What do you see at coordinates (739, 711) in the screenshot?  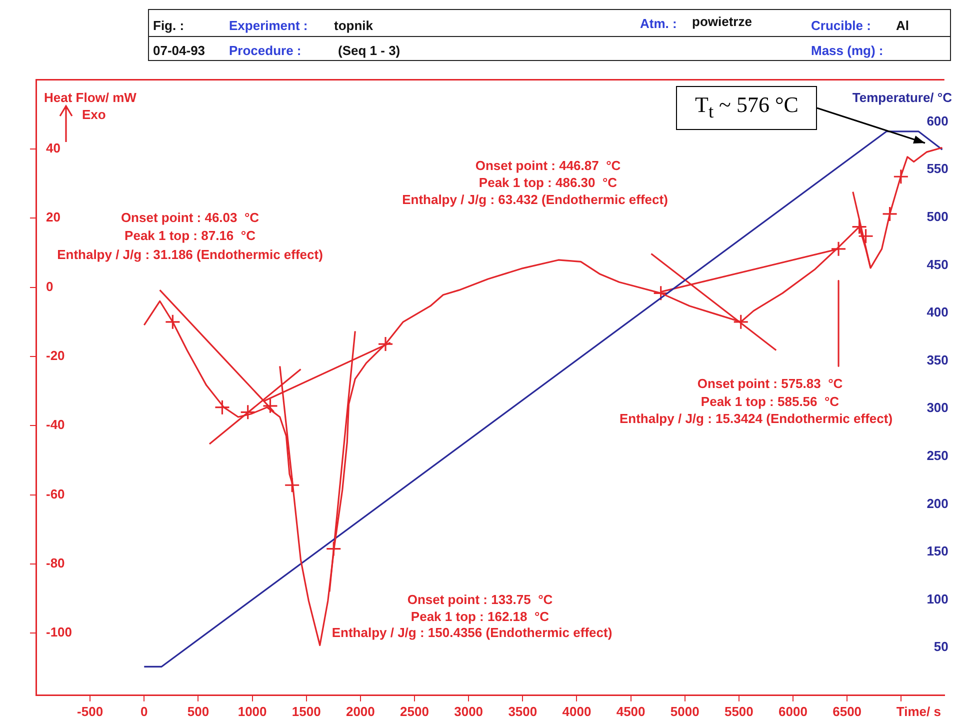 I see `x-tick-label: 5500` at bounding box center [739, 711].